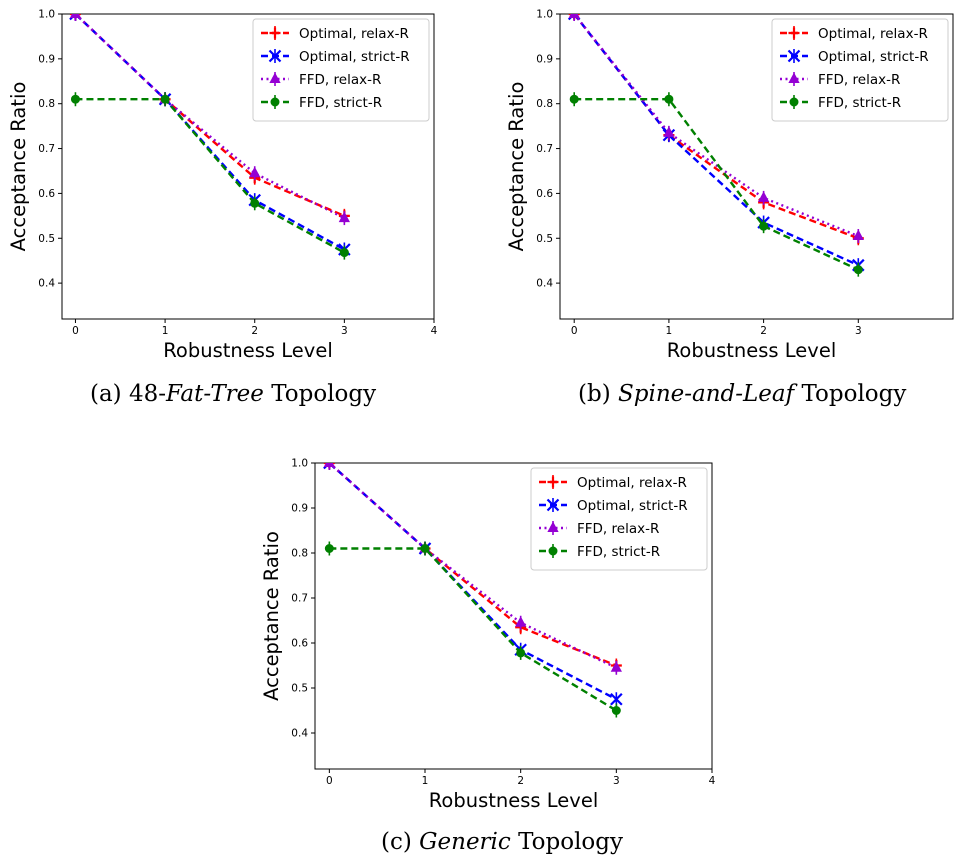 The width and height of the screenshot is (955, 862). I want to click on caption-a-italic: Fat-Tree, so click(215, 394).